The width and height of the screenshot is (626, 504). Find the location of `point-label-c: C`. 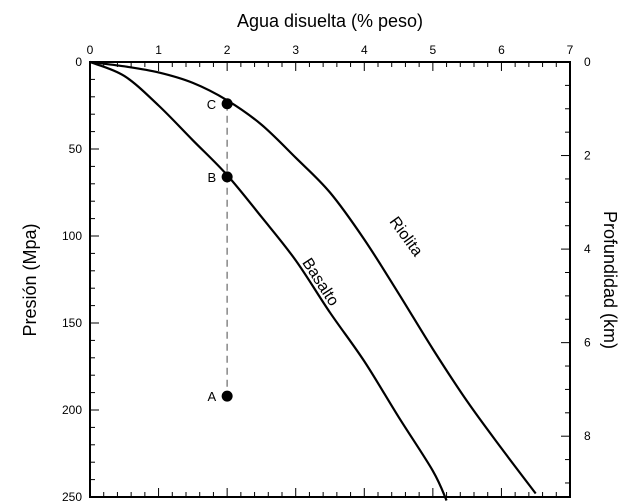

point-label-c: C is located at coordinates (211, 104).